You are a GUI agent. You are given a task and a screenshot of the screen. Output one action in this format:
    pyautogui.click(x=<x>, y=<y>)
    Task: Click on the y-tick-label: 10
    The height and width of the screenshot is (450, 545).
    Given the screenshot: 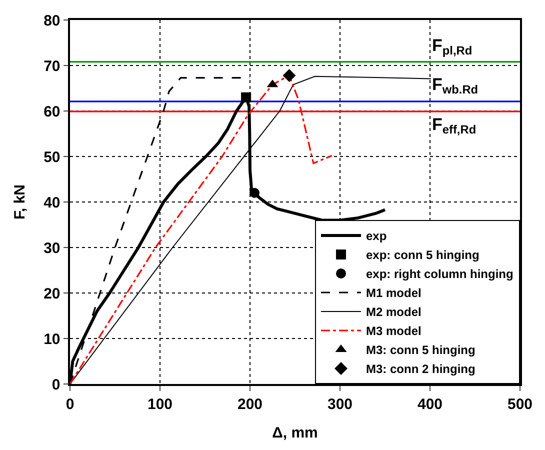 What is the action you would take?
    pyautogui.click(x=52, y=339)
    